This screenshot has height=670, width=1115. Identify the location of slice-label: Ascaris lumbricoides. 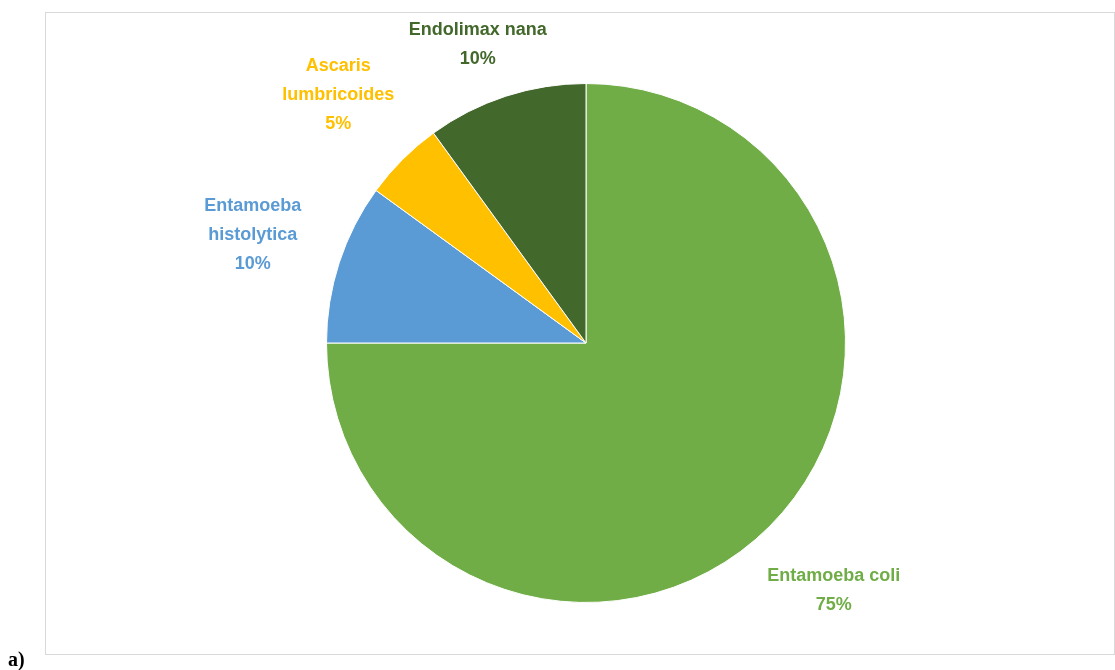
(338, 80).